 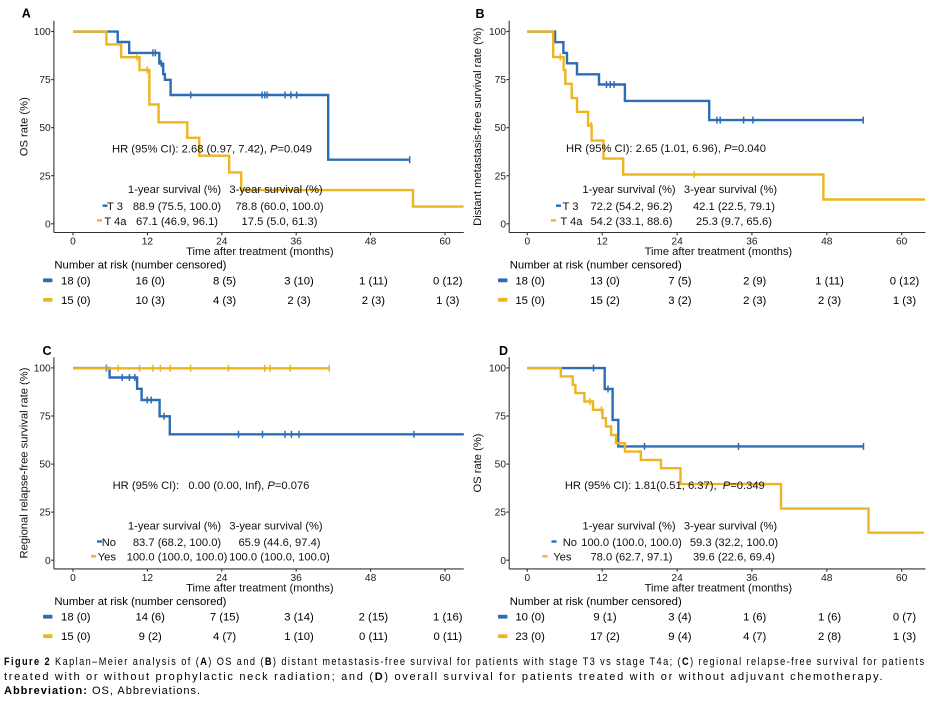 What do you see at coordinates (150, 637) in the screenshot?
I see `svg-text: 9 (2)` at bounding box center [150, 637].